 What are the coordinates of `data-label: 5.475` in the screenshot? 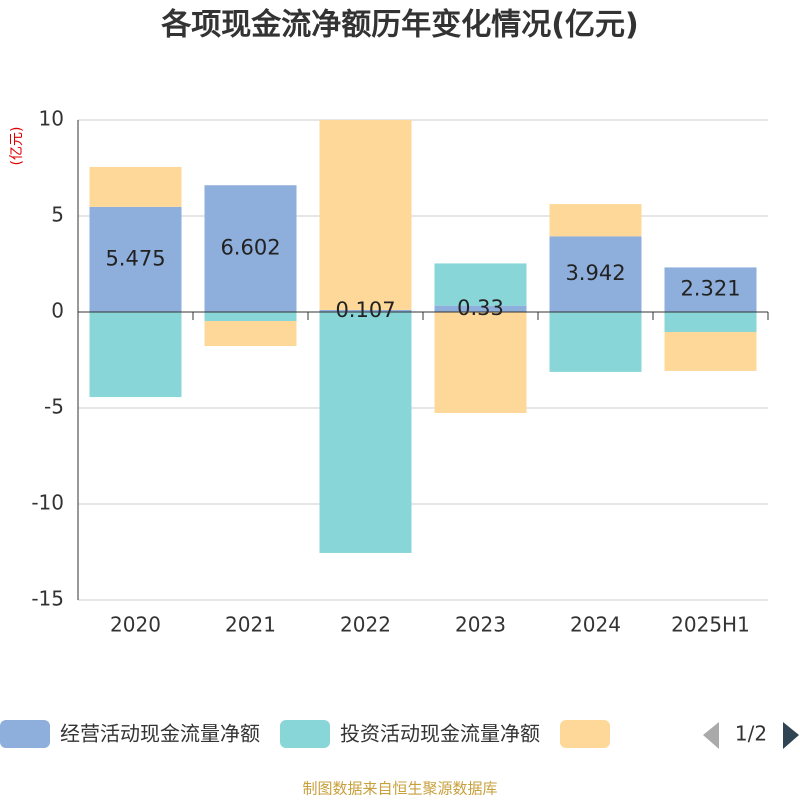 It's located at (135, 258).